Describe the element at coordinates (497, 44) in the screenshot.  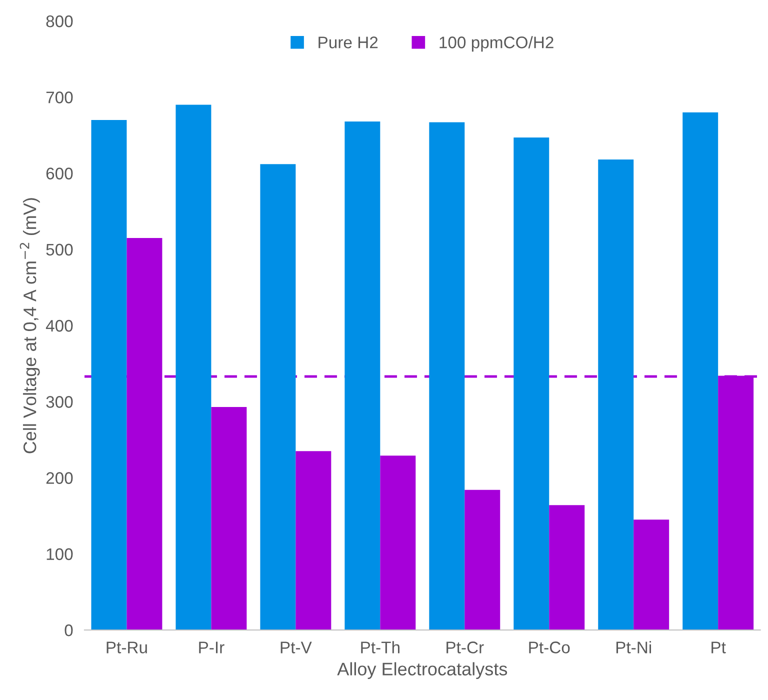
I see `legend-label: 100 ppmCO/H2` at that location.